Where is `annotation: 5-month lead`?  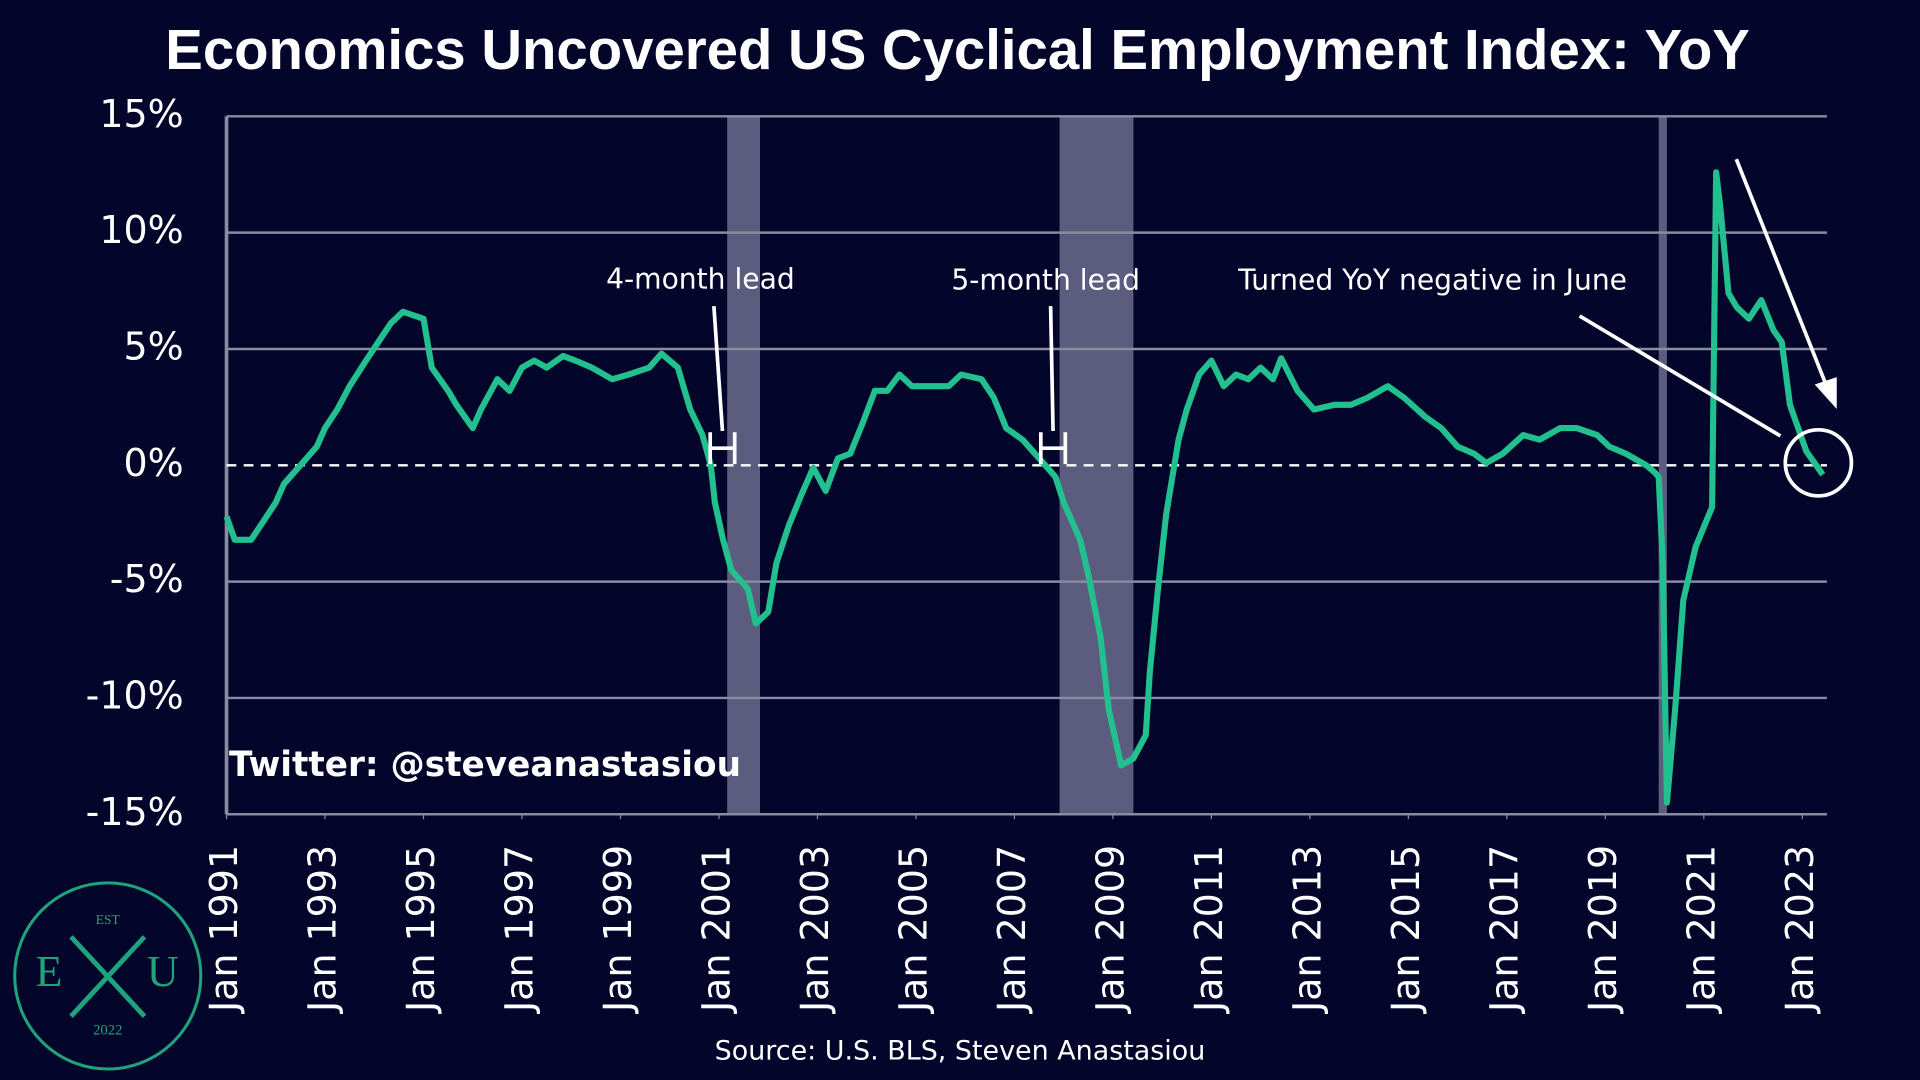
annotation: 5-month lead is located at coordinates (1045, 280).